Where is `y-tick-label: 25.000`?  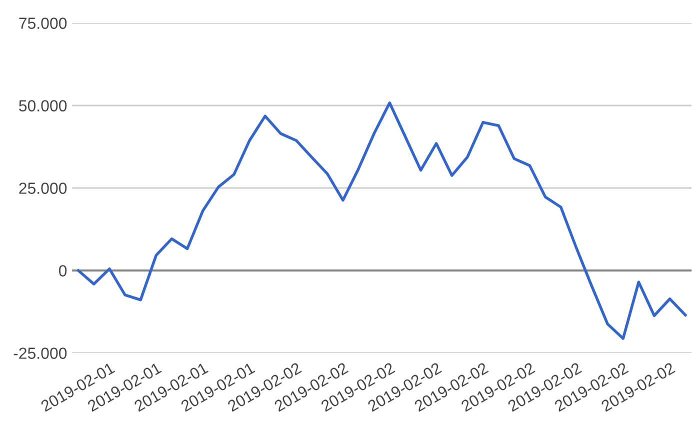 y-tick-label: 25.000 is located at coordinates (43, 188).